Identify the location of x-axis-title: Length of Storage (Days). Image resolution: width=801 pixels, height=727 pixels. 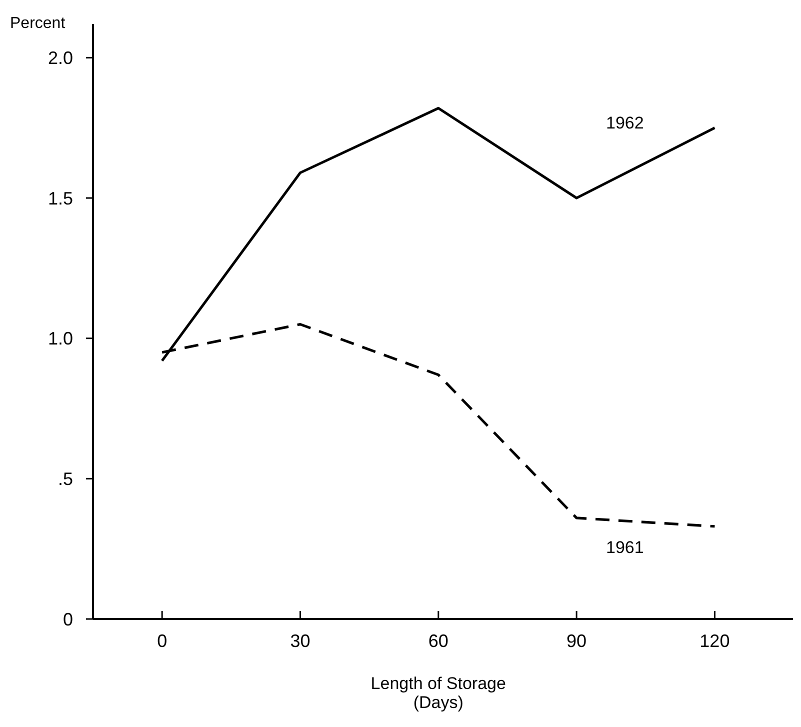
(438, 693).